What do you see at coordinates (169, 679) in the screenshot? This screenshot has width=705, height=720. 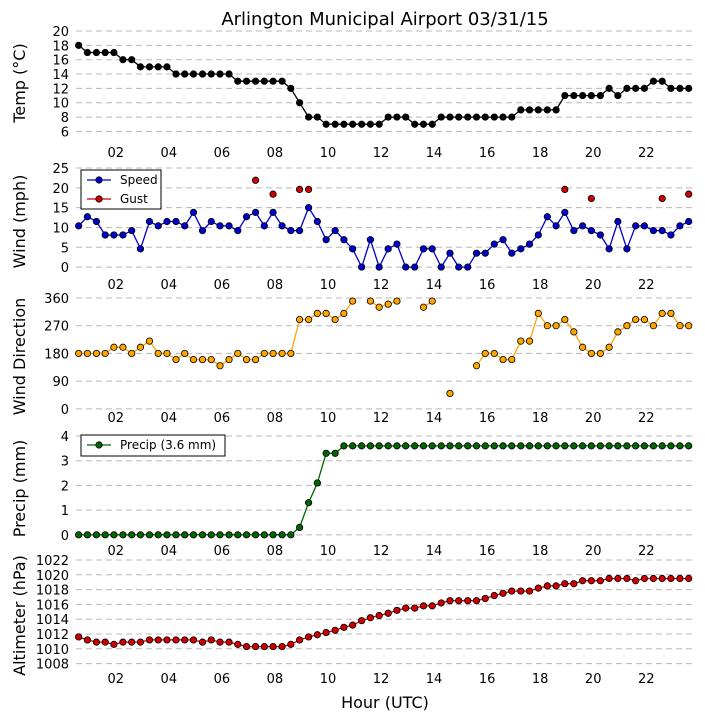 I see `x-tick-label: 04` at bounding box center [169, 679].